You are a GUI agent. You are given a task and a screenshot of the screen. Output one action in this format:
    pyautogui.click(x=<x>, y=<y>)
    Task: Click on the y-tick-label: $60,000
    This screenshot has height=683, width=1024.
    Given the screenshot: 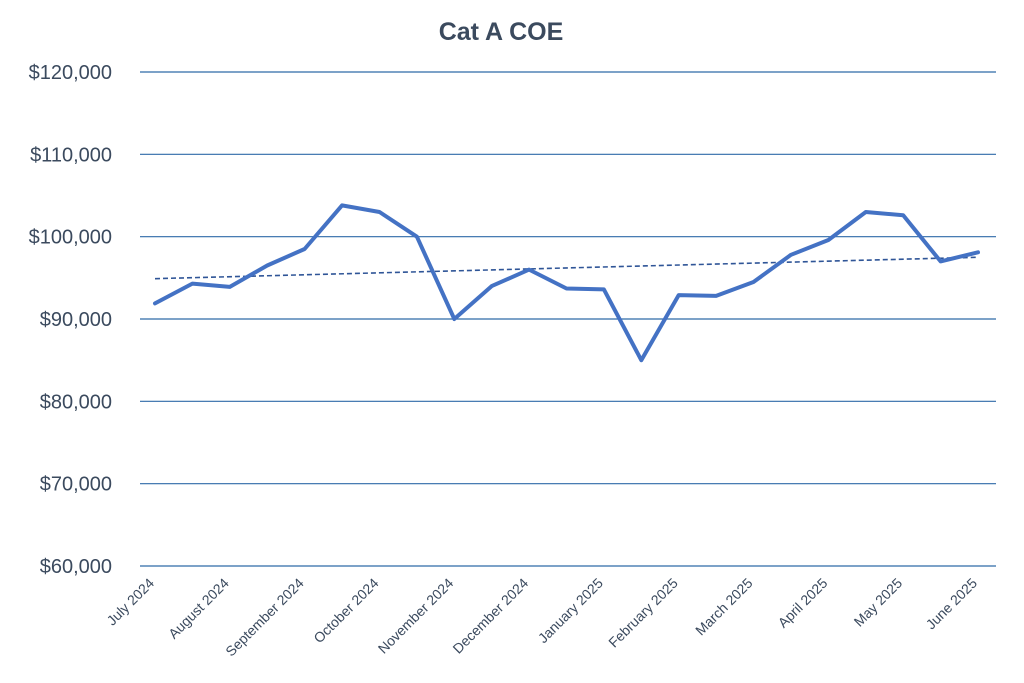 What is the action you would take?
    pyautogui.click(x=76, y=567)
    